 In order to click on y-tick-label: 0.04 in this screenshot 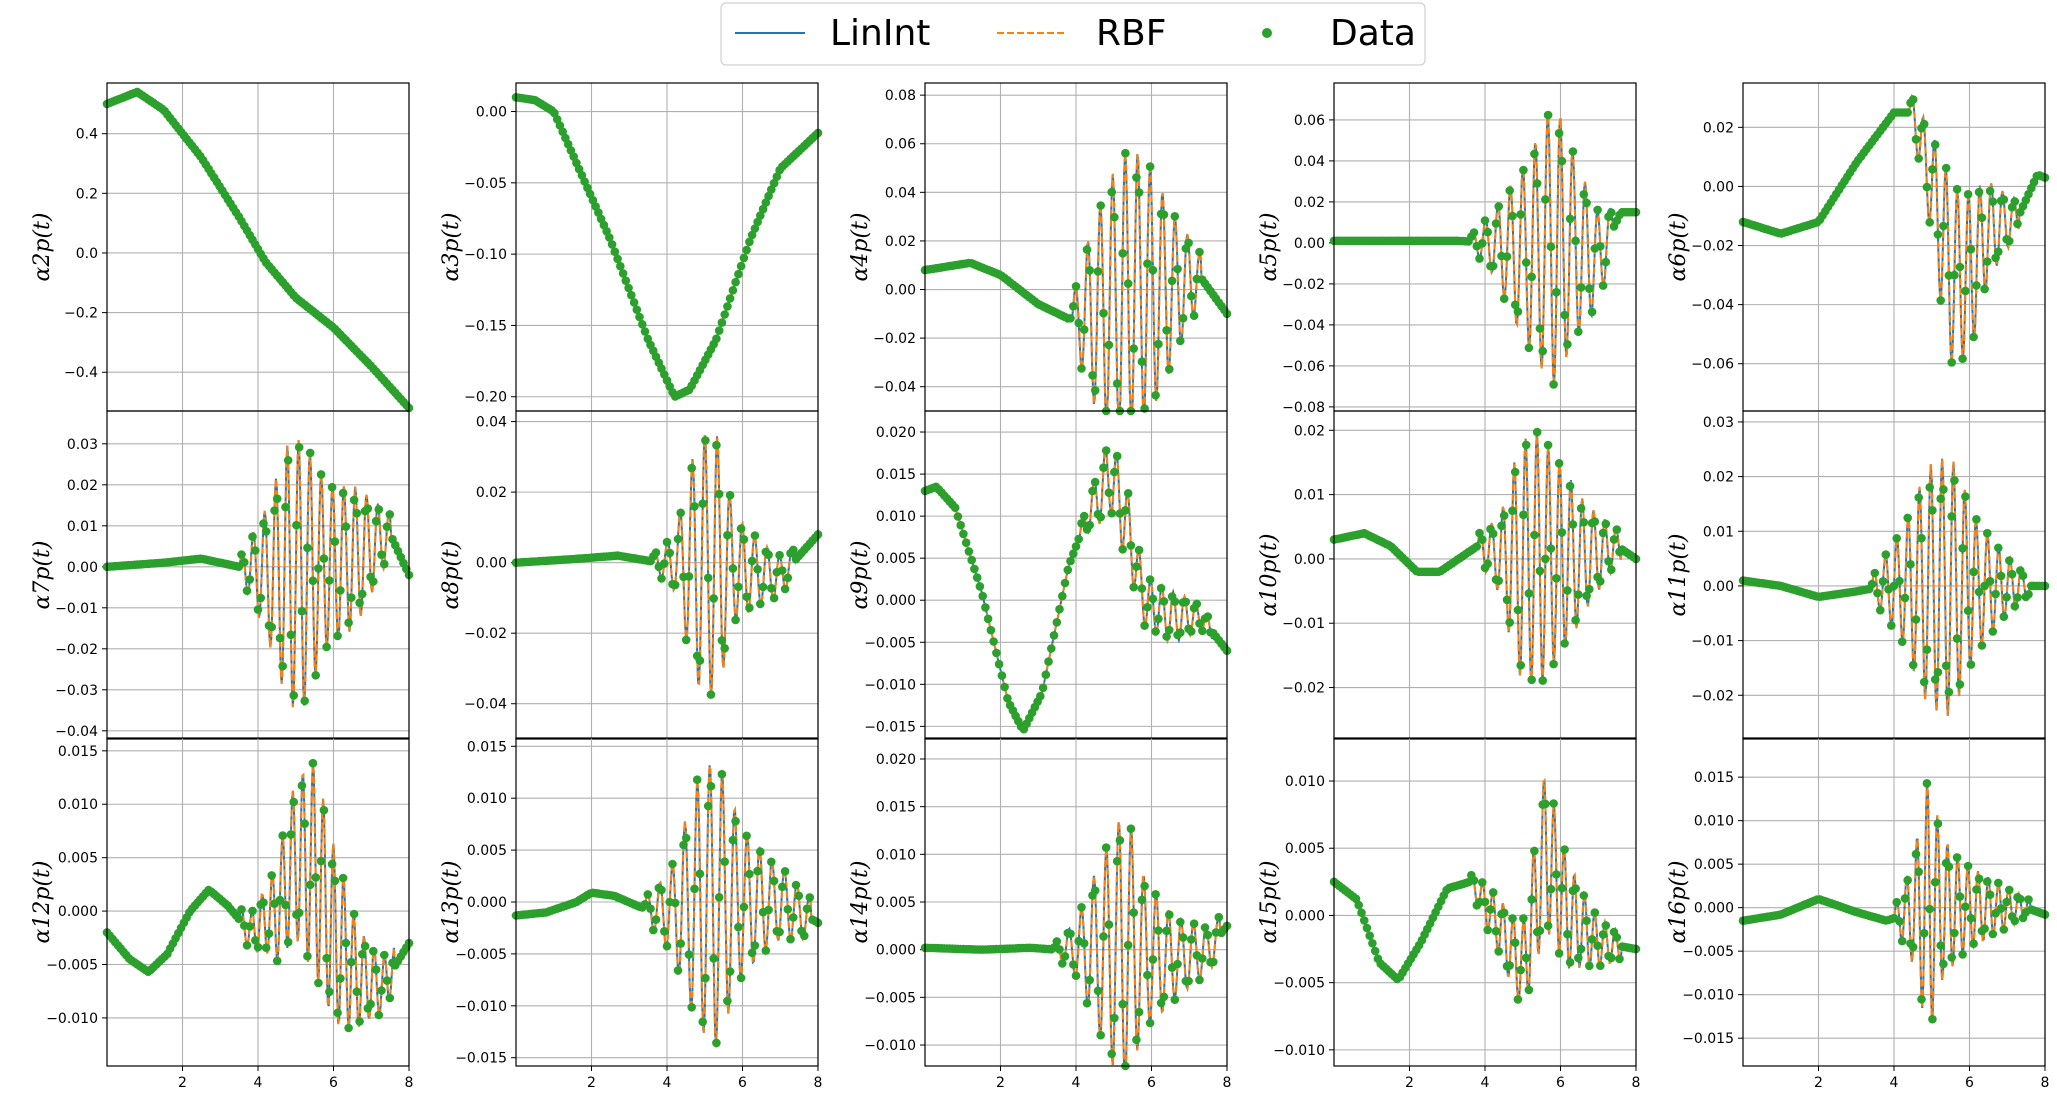, I will do `click(491, 423)`.